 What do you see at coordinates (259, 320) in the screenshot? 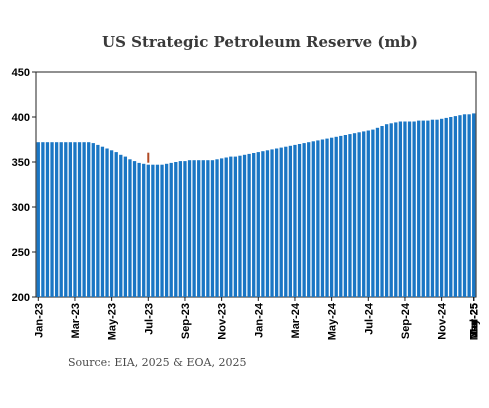
I see `x-tick-label: Jan-24` at bounding box center [259, 320].